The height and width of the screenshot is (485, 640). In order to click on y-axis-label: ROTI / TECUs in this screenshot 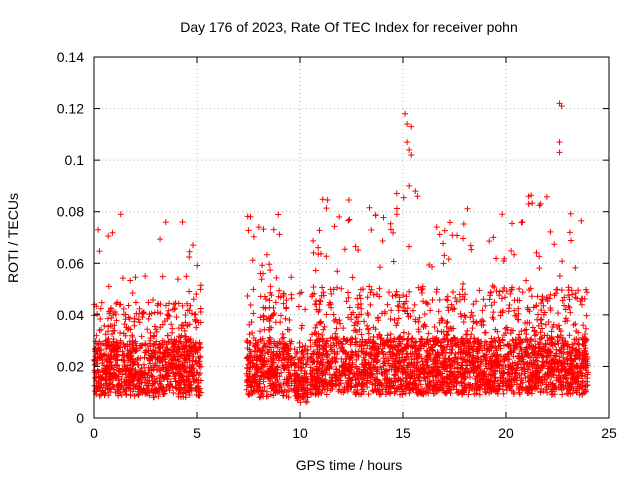, I will do `click(13, 238)`.